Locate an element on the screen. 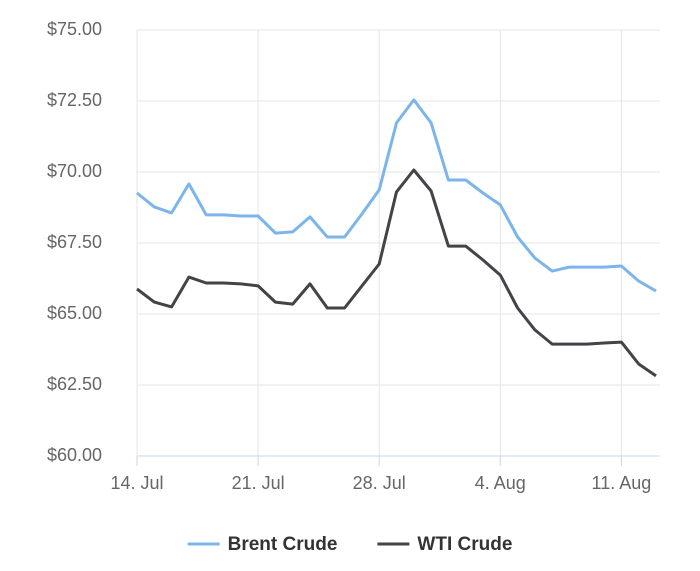 This screenshot has width=700, height=571. y-tick-label: $67.50 is located at coordinates (74, 242).